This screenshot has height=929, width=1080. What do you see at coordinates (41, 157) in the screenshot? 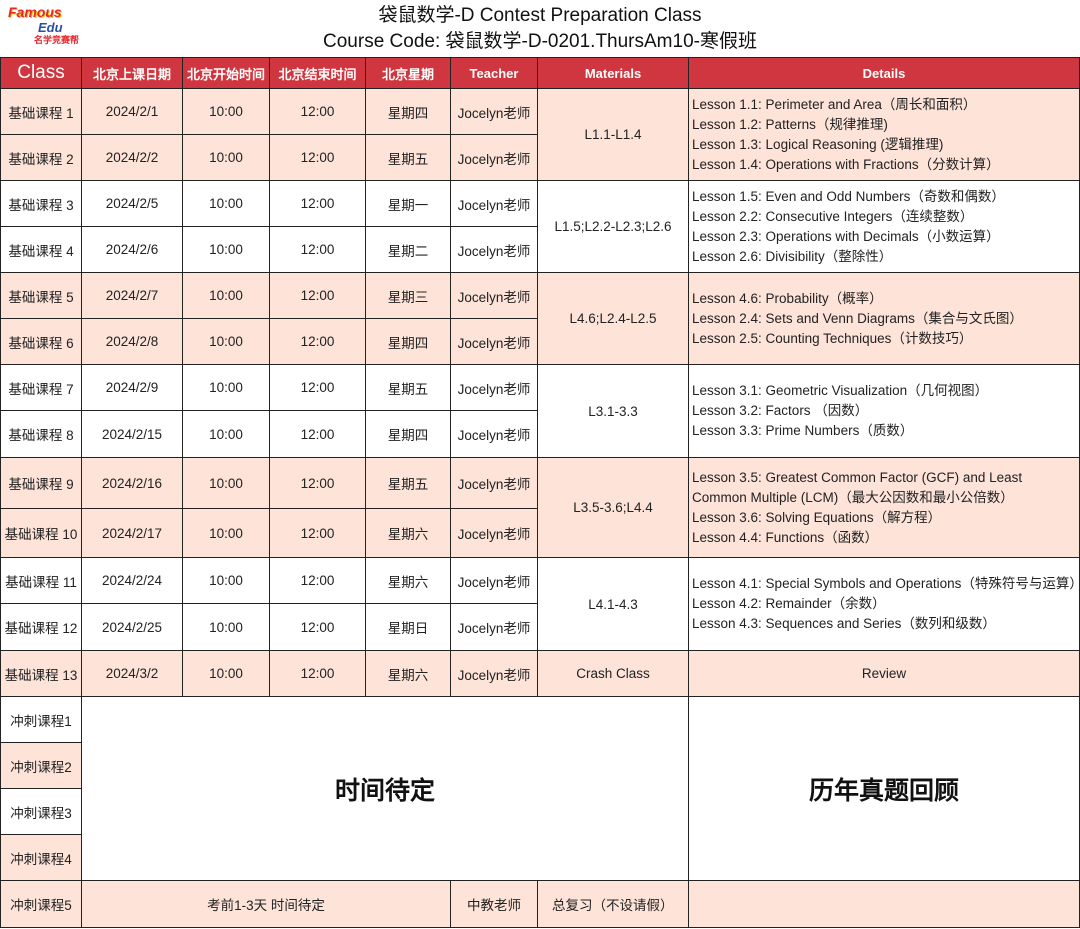
I see `class-cell: 基础课程 2` at bounding box center [41, 157].